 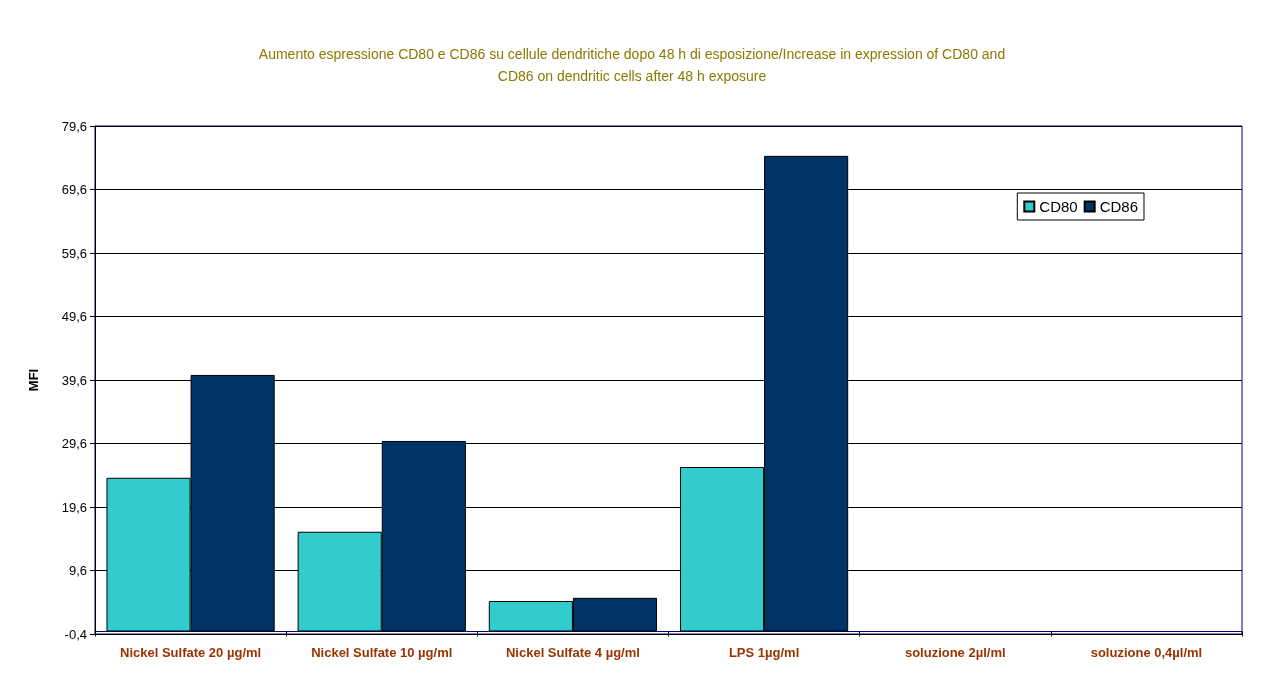 What do you see at coordinates (382, 652) in the screenshot?
I see `x-tick-label: Nickel Sulfate 10 µg/ml` at bounding box center [382, 652].